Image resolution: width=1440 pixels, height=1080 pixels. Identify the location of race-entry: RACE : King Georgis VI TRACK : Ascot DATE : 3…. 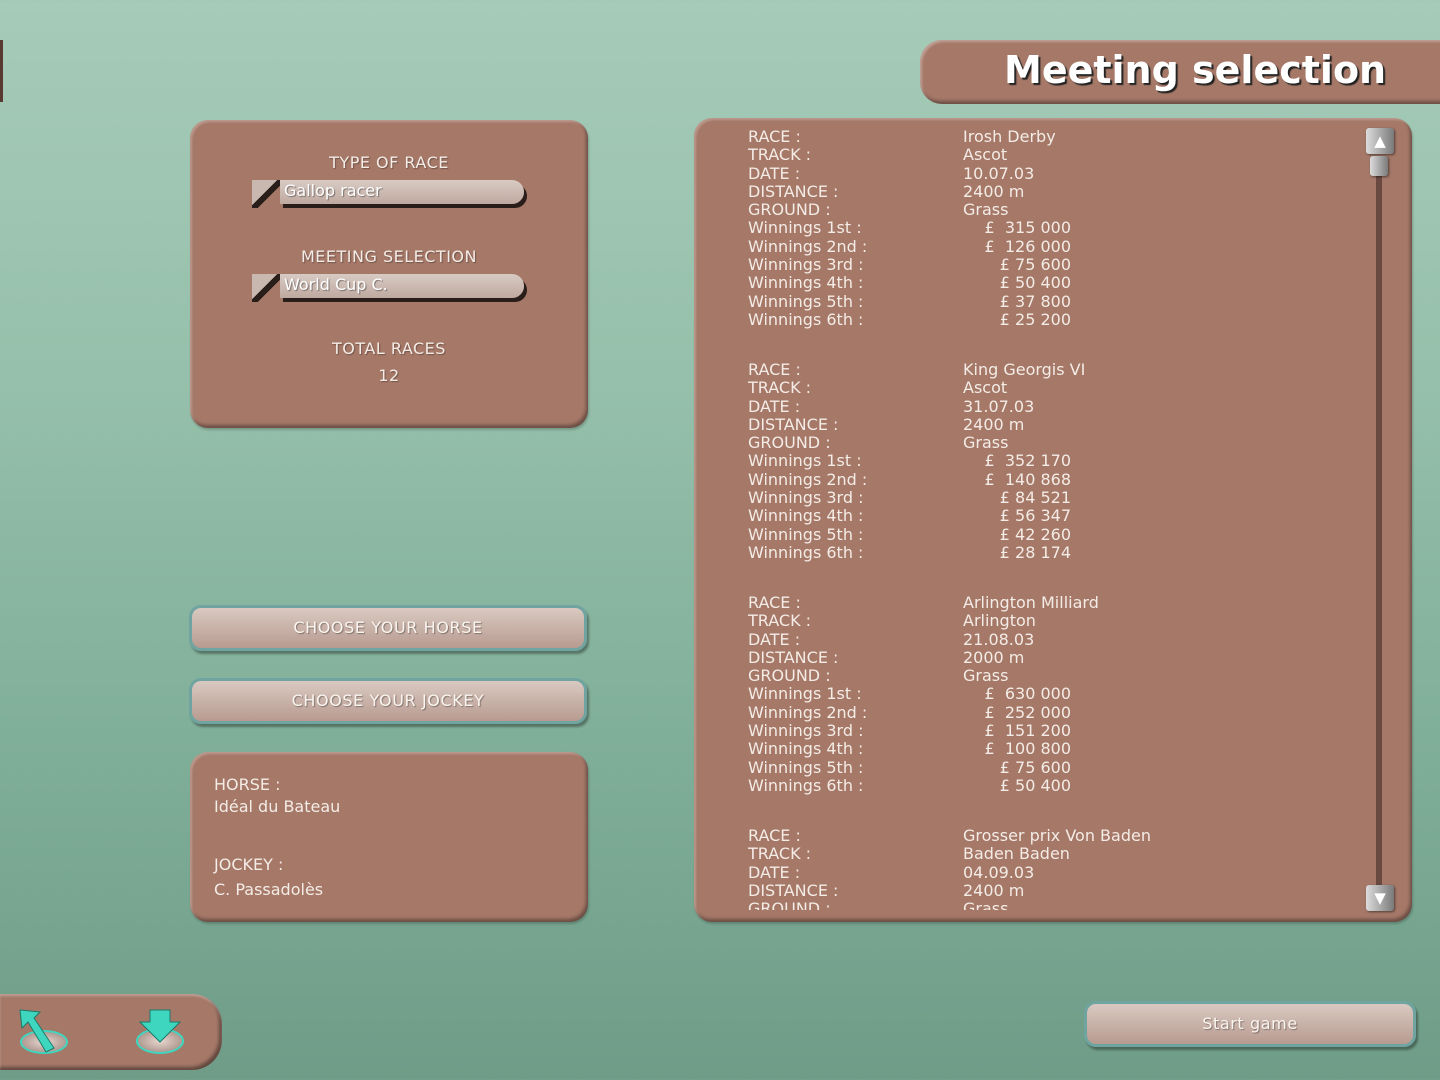
(1051, 461).